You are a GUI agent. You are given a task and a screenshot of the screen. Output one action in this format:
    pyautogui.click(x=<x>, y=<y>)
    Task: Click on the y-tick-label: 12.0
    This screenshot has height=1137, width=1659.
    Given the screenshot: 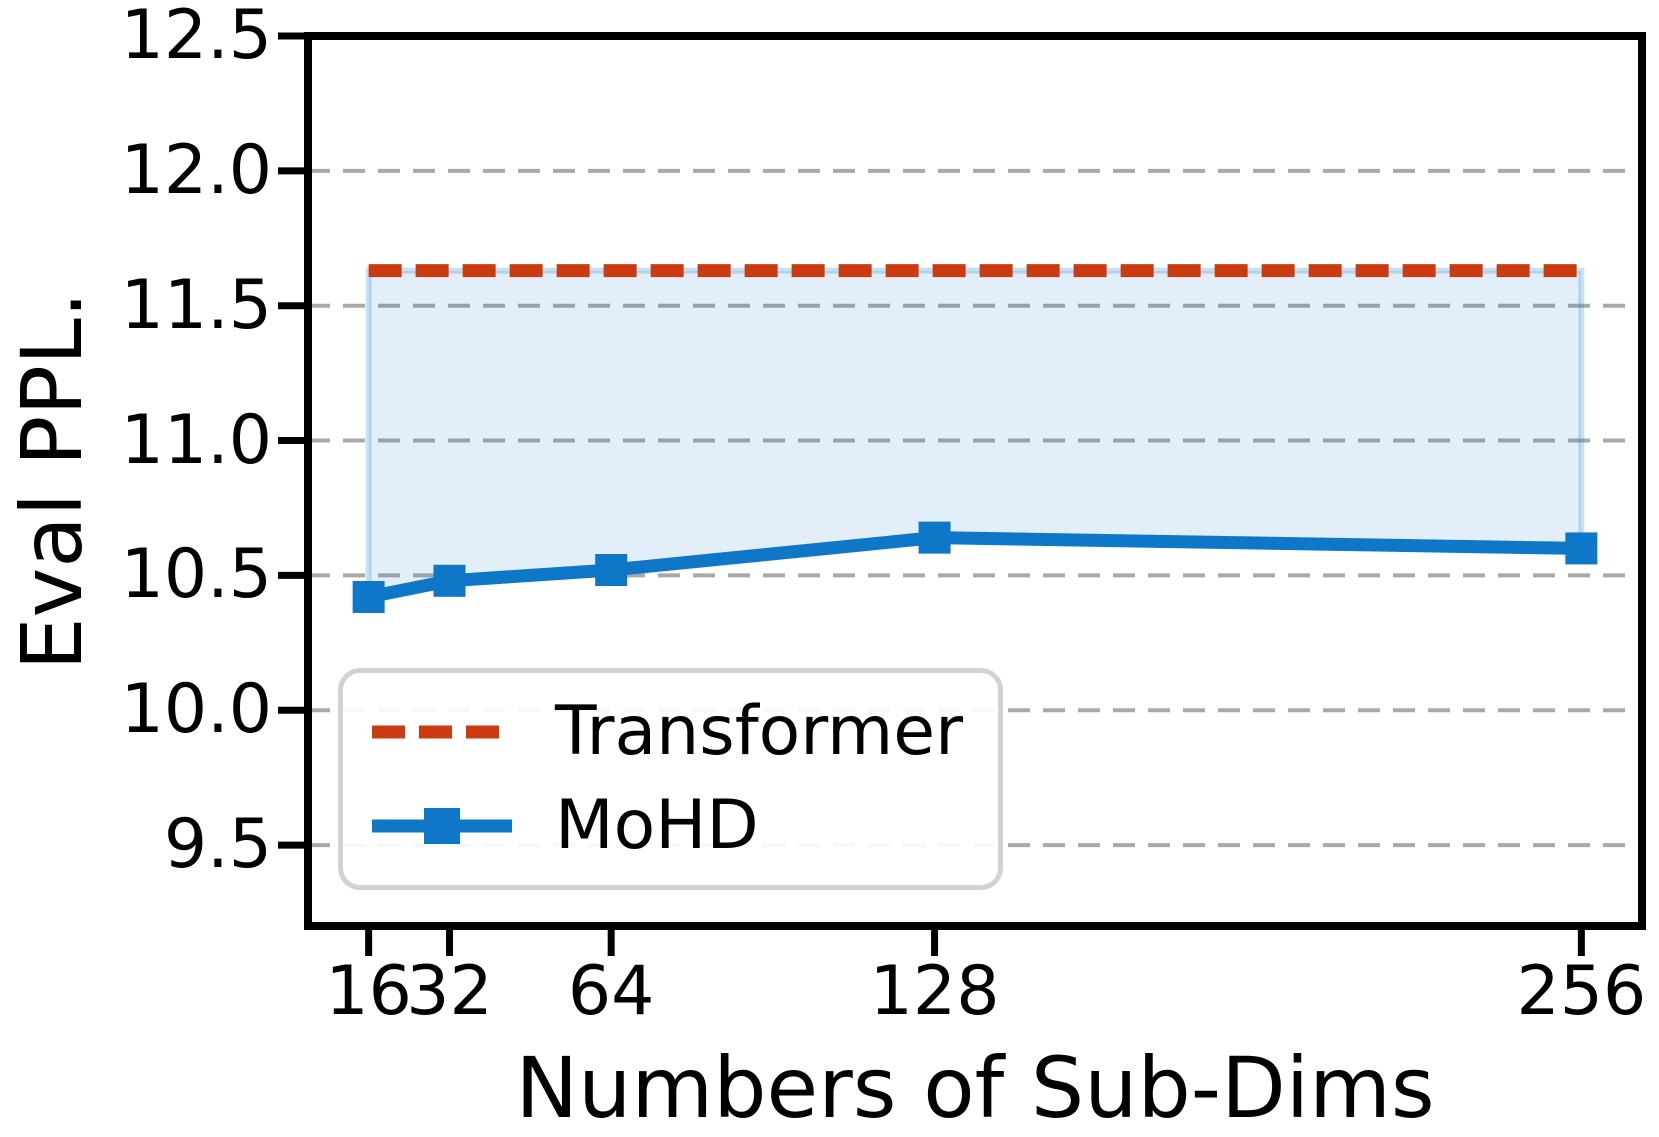 What is the action you would take?
    pyautogui.click(x=196, y=170)
    